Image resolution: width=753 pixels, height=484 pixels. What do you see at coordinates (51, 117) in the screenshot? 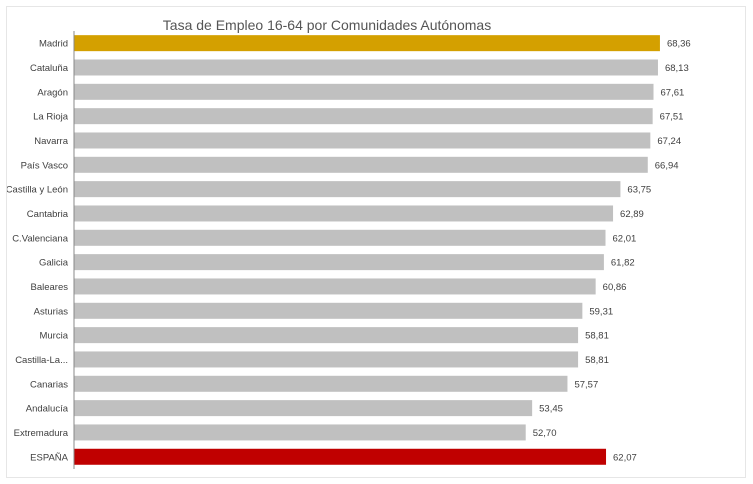
I see `category-label: La Rioja` at bounding box center [51, 117].